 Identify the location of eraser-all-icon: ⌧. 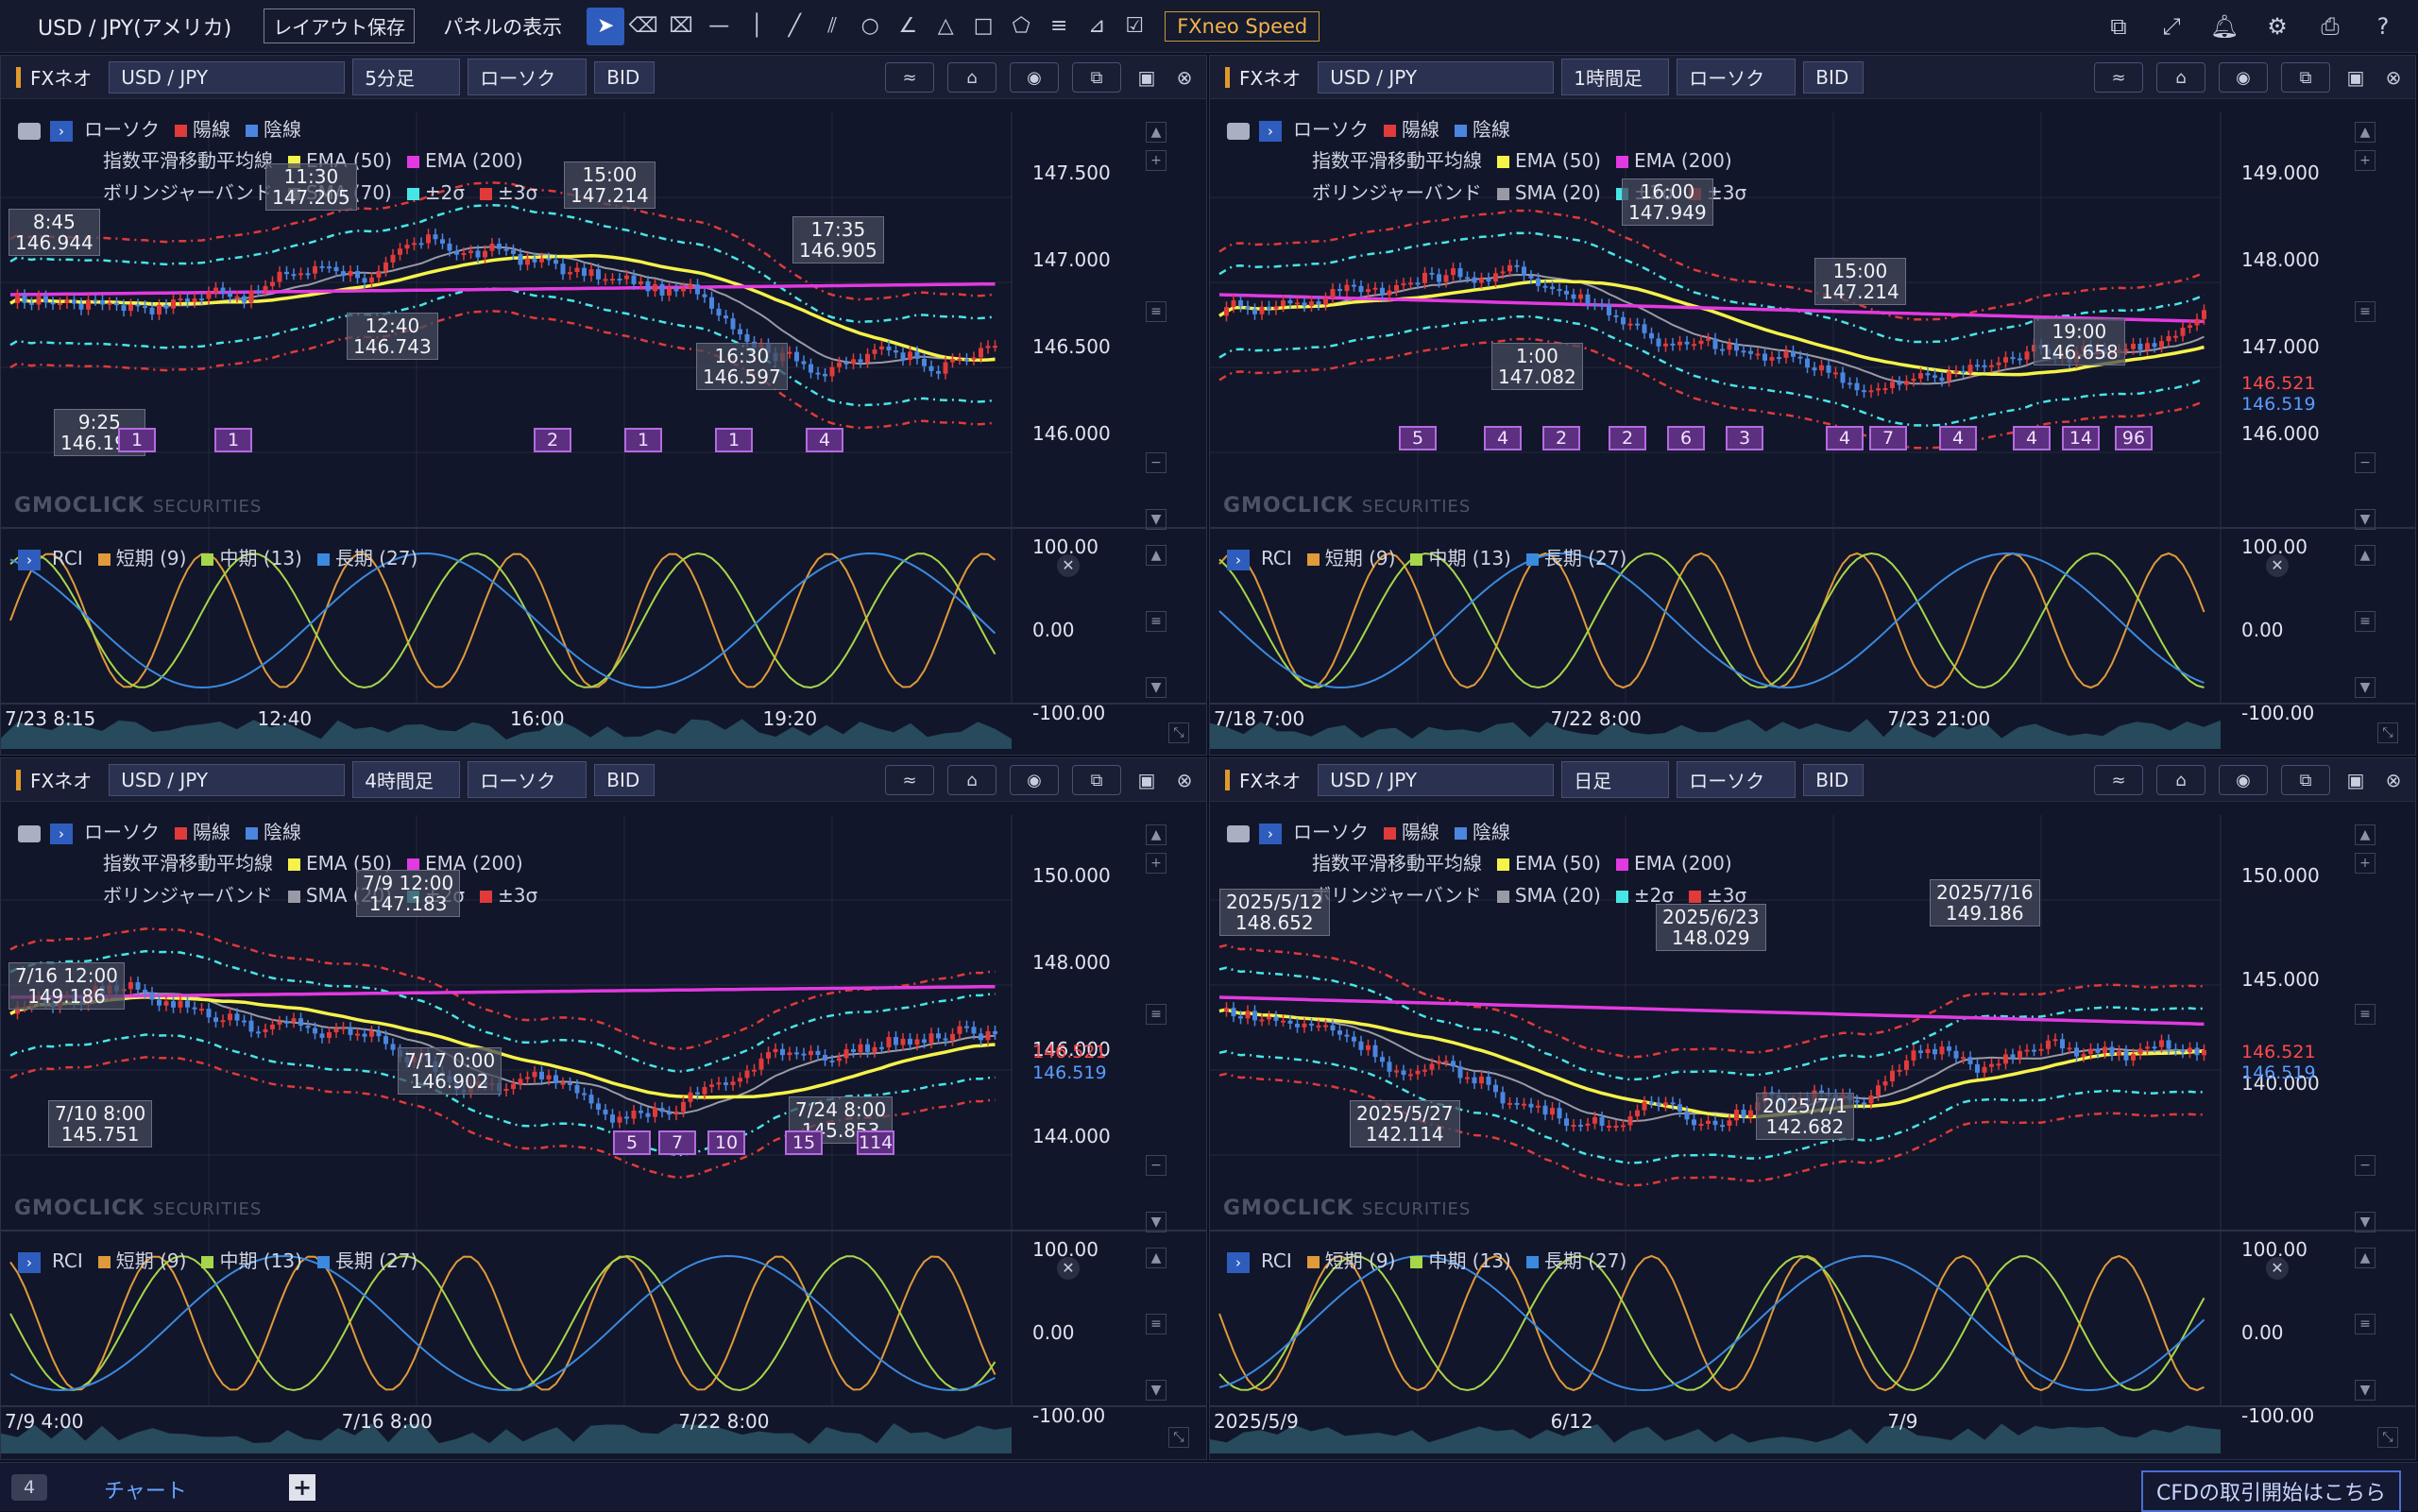
(681, 26).